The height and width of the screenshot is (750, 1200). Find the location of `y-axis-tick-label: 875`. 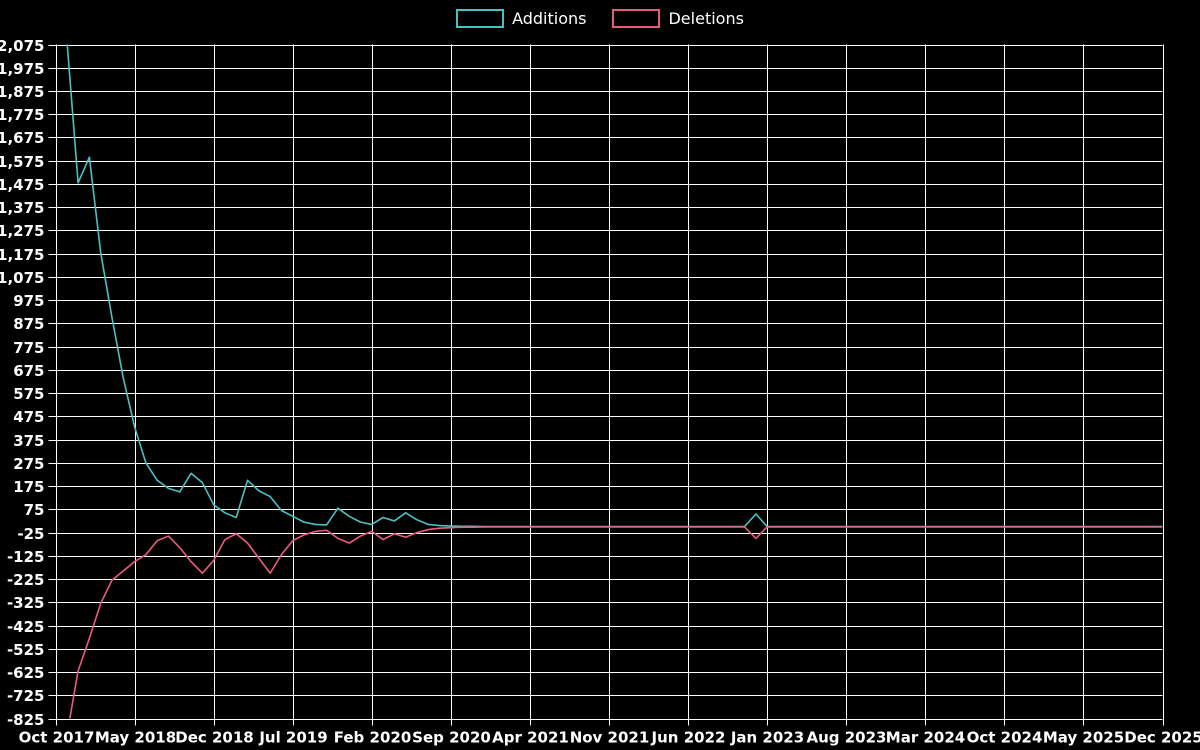

y-axis-tick-label: 875 is located at coordinates (28, 324).